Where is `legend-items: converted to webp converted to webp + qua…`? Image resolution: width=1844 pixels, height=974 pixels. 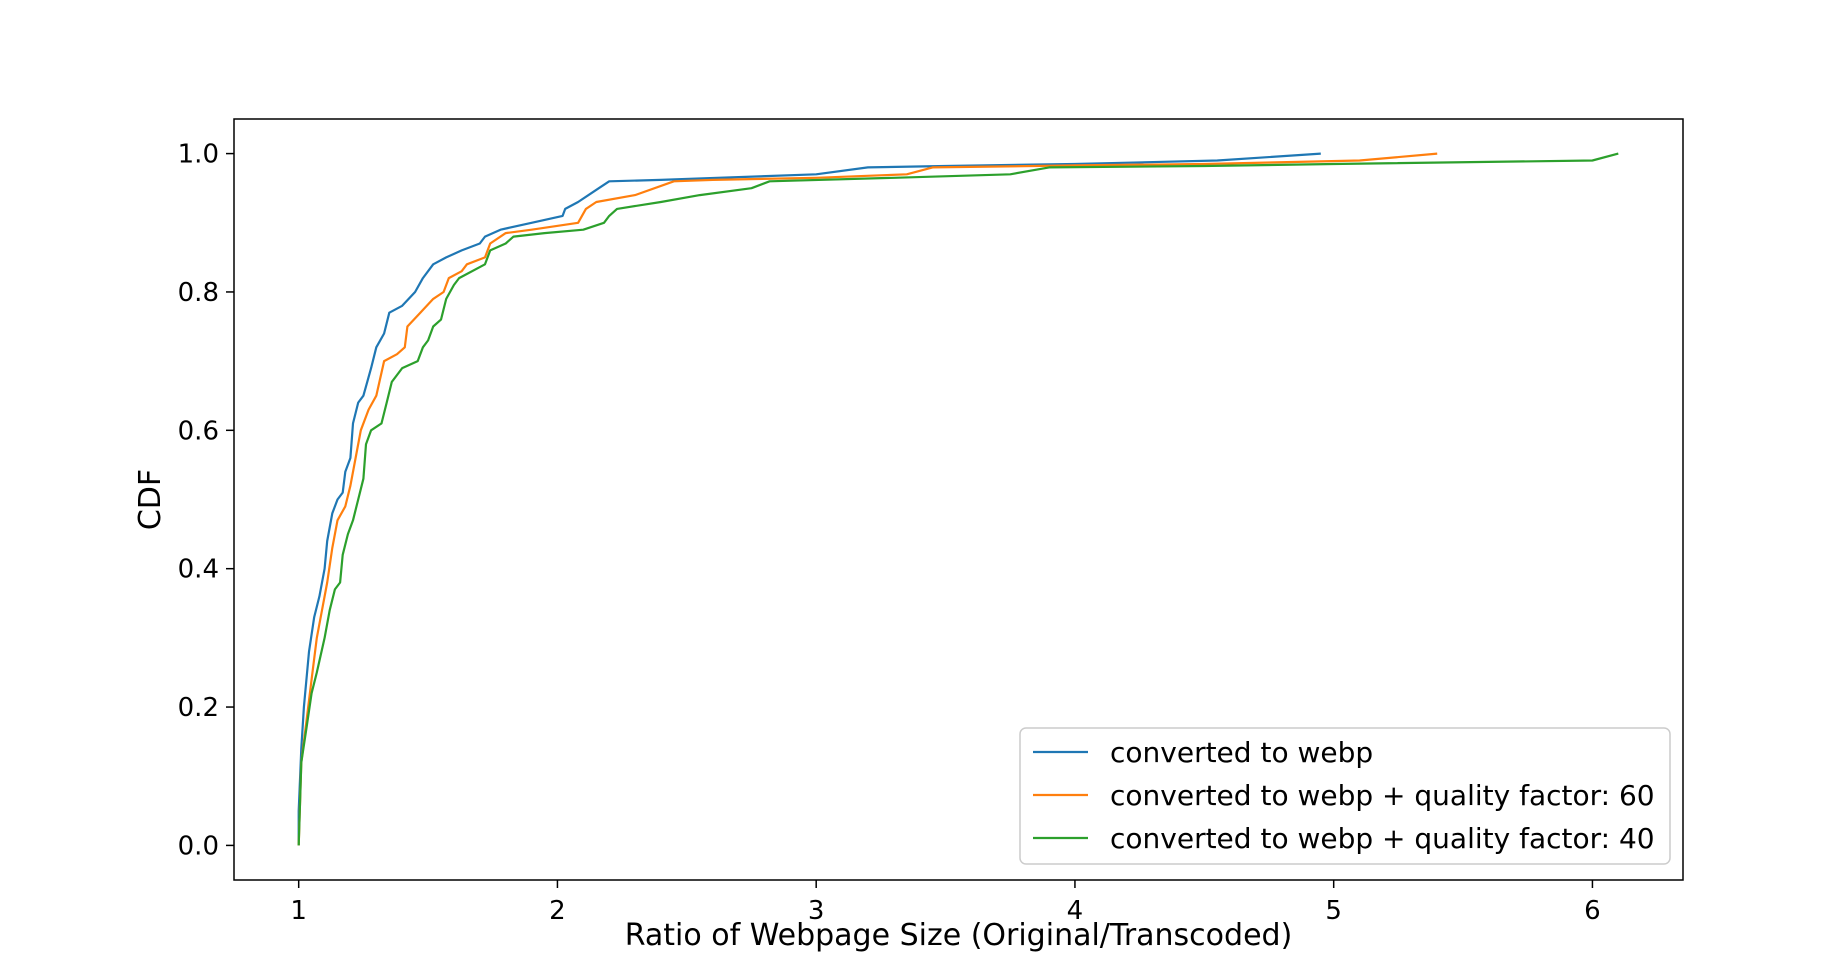 legend-items: converted to webp converted to webp + qua… is located at coordinates (1344, 795).